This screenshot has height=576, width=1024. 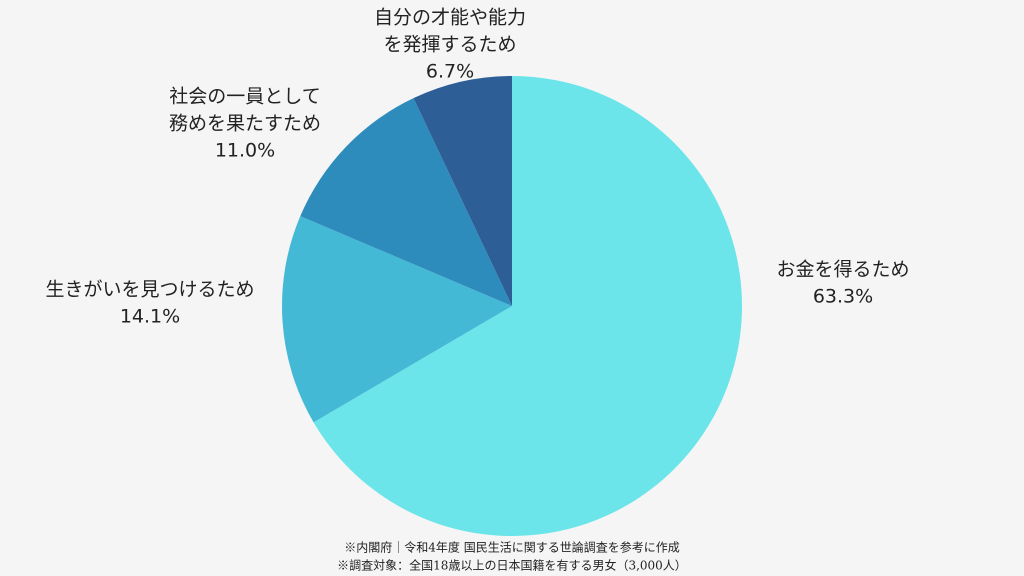 What do you see at coordinates (245, 151) in the screenshot?
I see `value-label: 11.0%` at bounding box center [245, 151].